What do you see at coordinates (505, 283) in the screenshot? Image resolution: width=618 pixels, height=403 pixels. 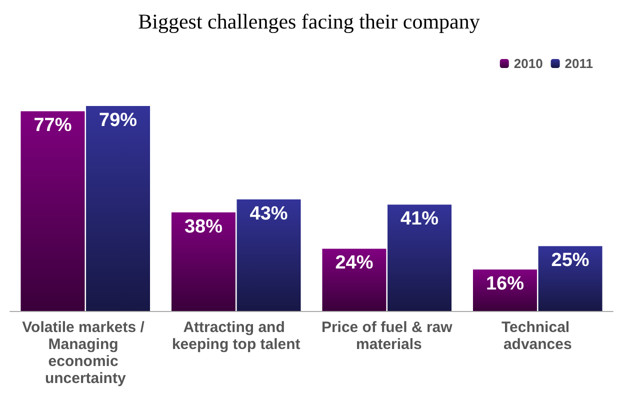 I see `data-label: 16%` at bounding box center [505, 283].